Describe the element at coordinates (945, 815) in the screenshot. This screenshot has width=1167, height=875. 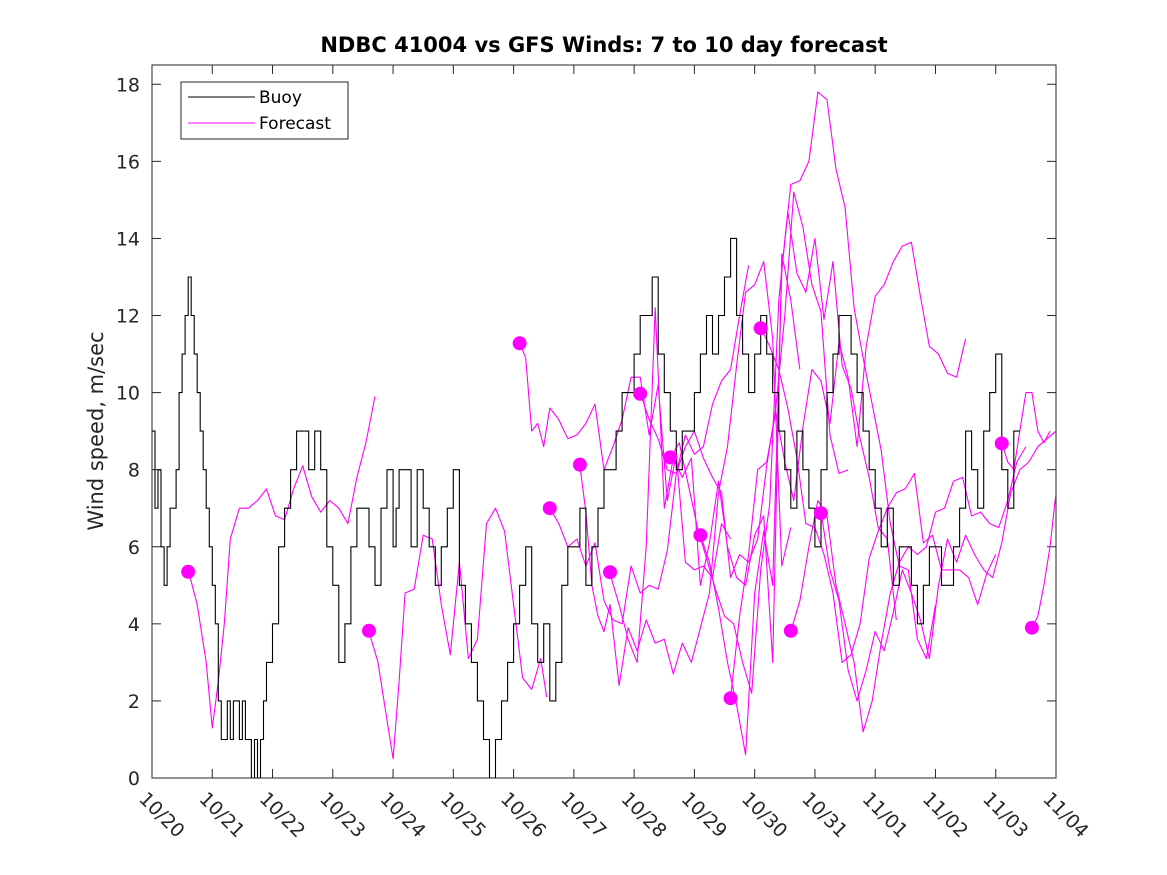
I see `x-tick-label: 11/02` at that location.